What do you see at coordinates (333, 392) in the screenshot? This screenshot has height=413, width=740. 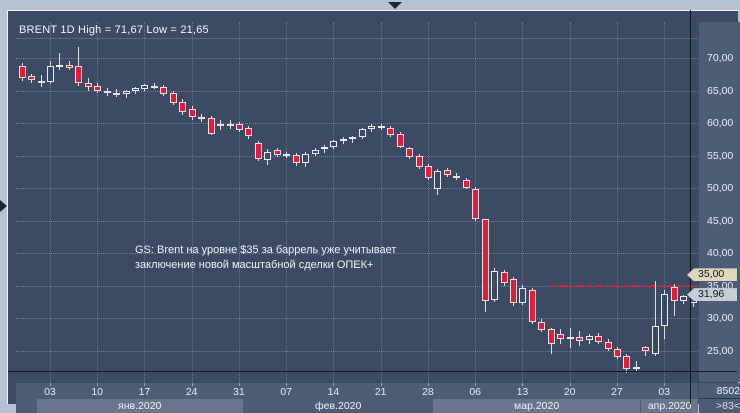 I see `x-tick-label: 14` at bounding box center [333, 392].